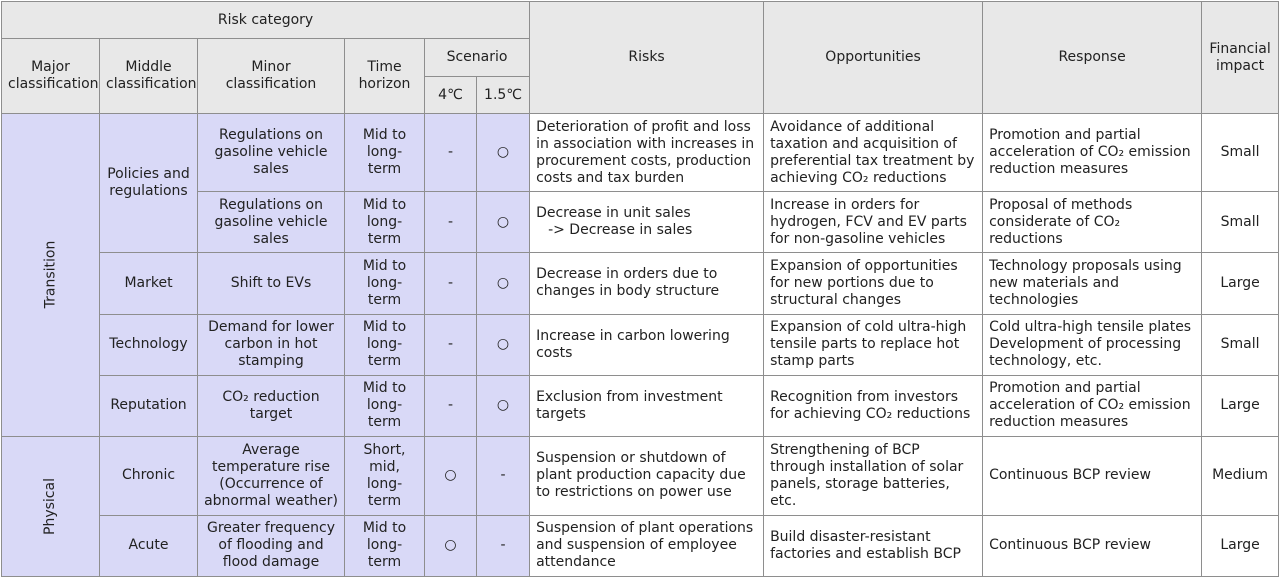  I want to click on minor-classification: Demand for lower carbon in hot stamping, so click(271, 344).